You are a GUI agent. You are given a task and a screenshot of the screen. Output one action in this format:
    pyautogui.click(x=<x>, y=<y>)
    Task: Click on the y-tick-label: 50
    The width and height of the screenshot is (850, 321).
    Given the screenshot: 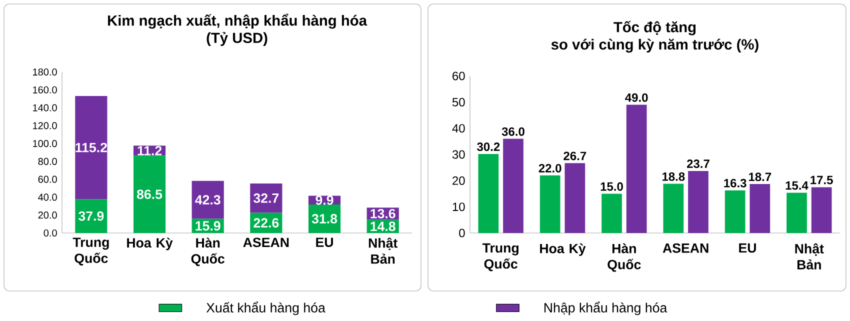 What is the action you would take?
    pyautogui.click(x=458, y=102)
    